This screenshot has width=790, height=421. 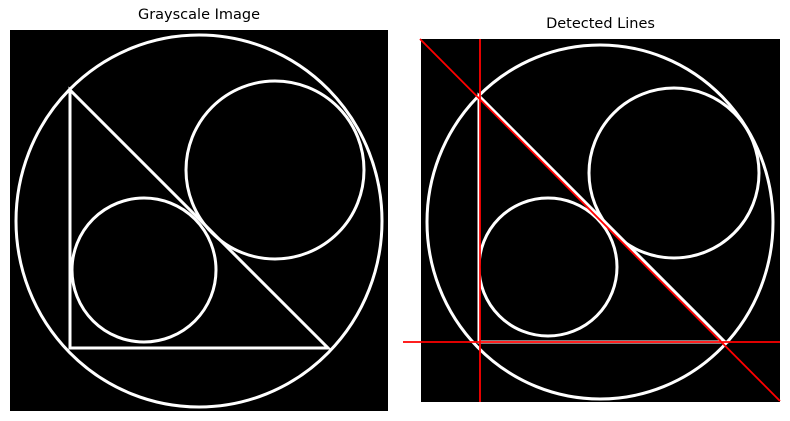 What do you see at coordinates (199, 15) in the screenshot?
I see `grayscale-image-title: Grayscale Image` at bounding box center [199, 15].